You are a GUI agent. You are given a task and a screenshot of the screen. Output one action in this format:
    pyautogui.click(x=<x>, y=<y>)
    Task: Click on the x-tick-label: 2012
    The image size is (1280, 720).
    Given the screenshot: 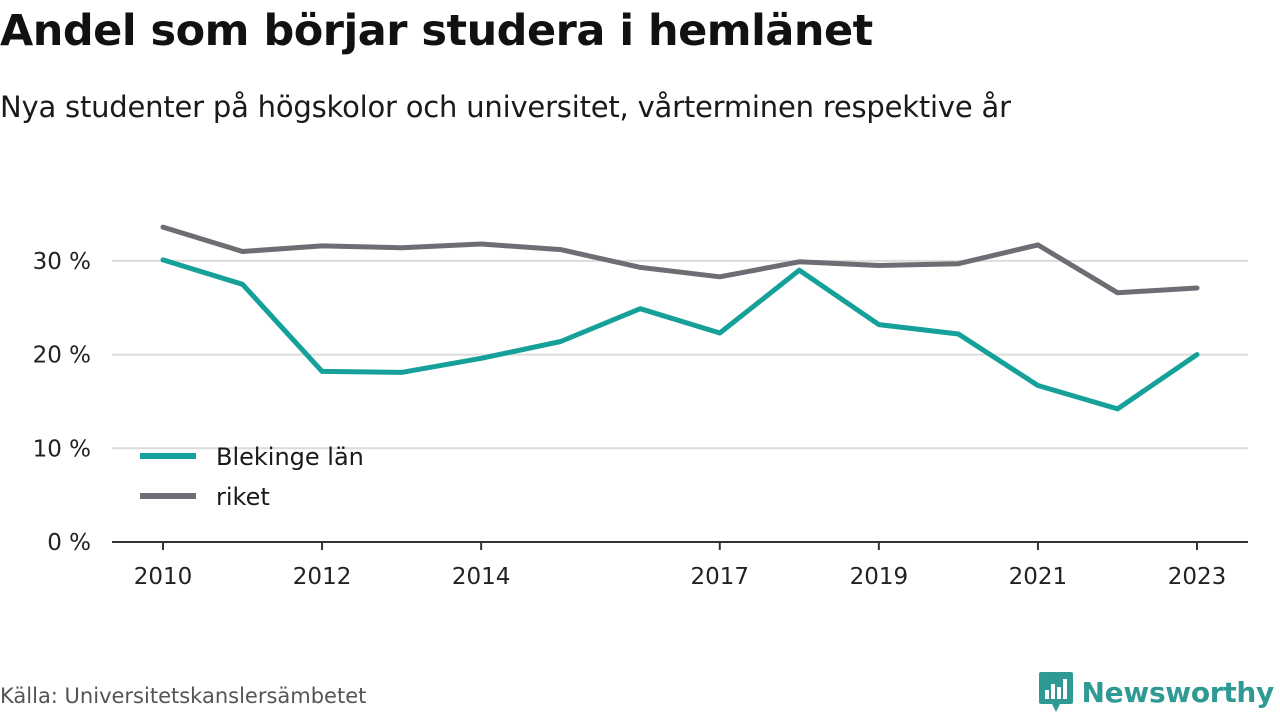 What is the action you would take?
    pyautogui.click(x=322, y=577)
    